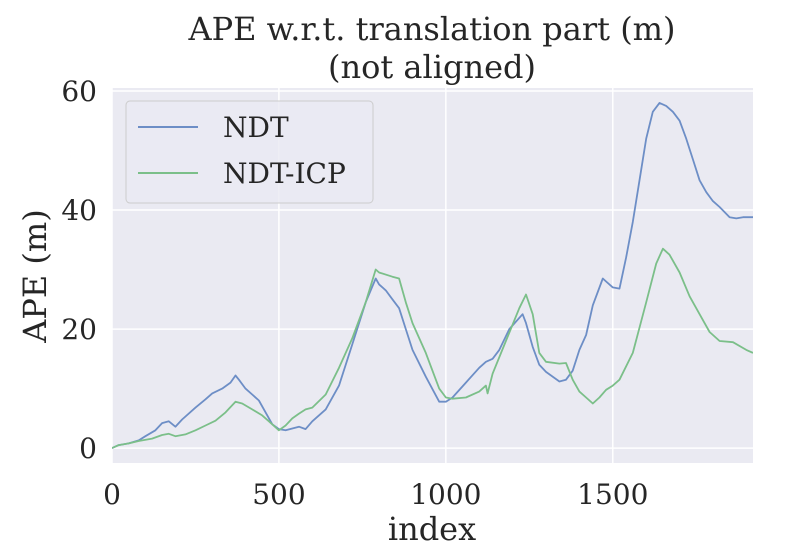 The width and height of the screenshot is (792, 559). Describe the element at coordinates (35, 276) in the screenshot. I see `y-axis-label: APE (m)` at that location.